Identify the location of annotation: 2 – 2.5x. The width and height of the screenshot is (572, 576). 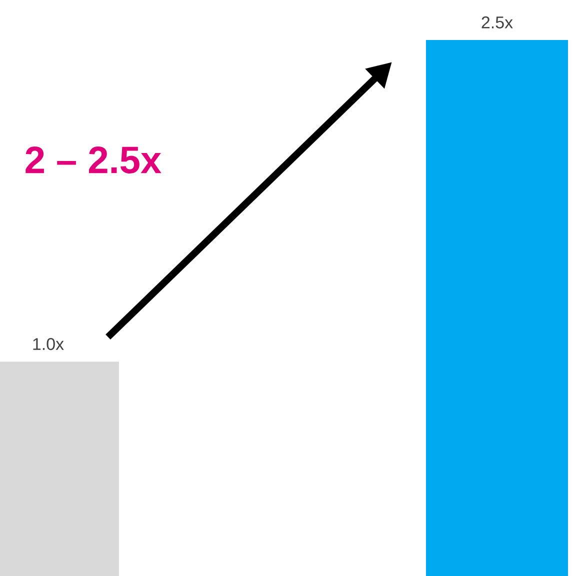
(94, 160).